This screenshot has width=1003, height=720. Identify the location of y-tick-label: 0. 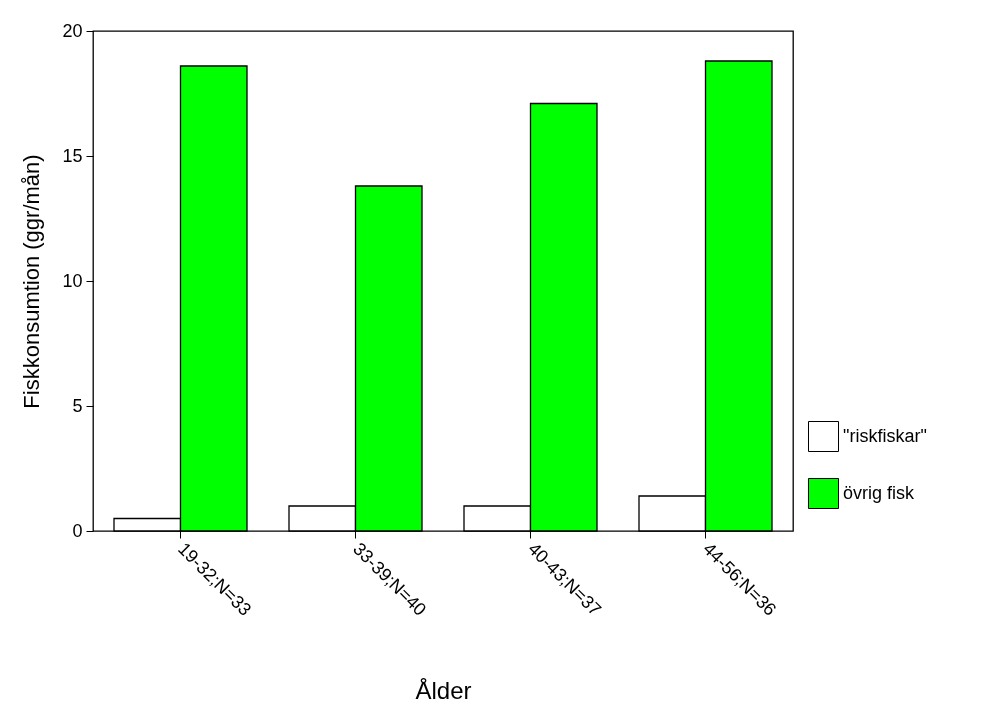
(77, 530).